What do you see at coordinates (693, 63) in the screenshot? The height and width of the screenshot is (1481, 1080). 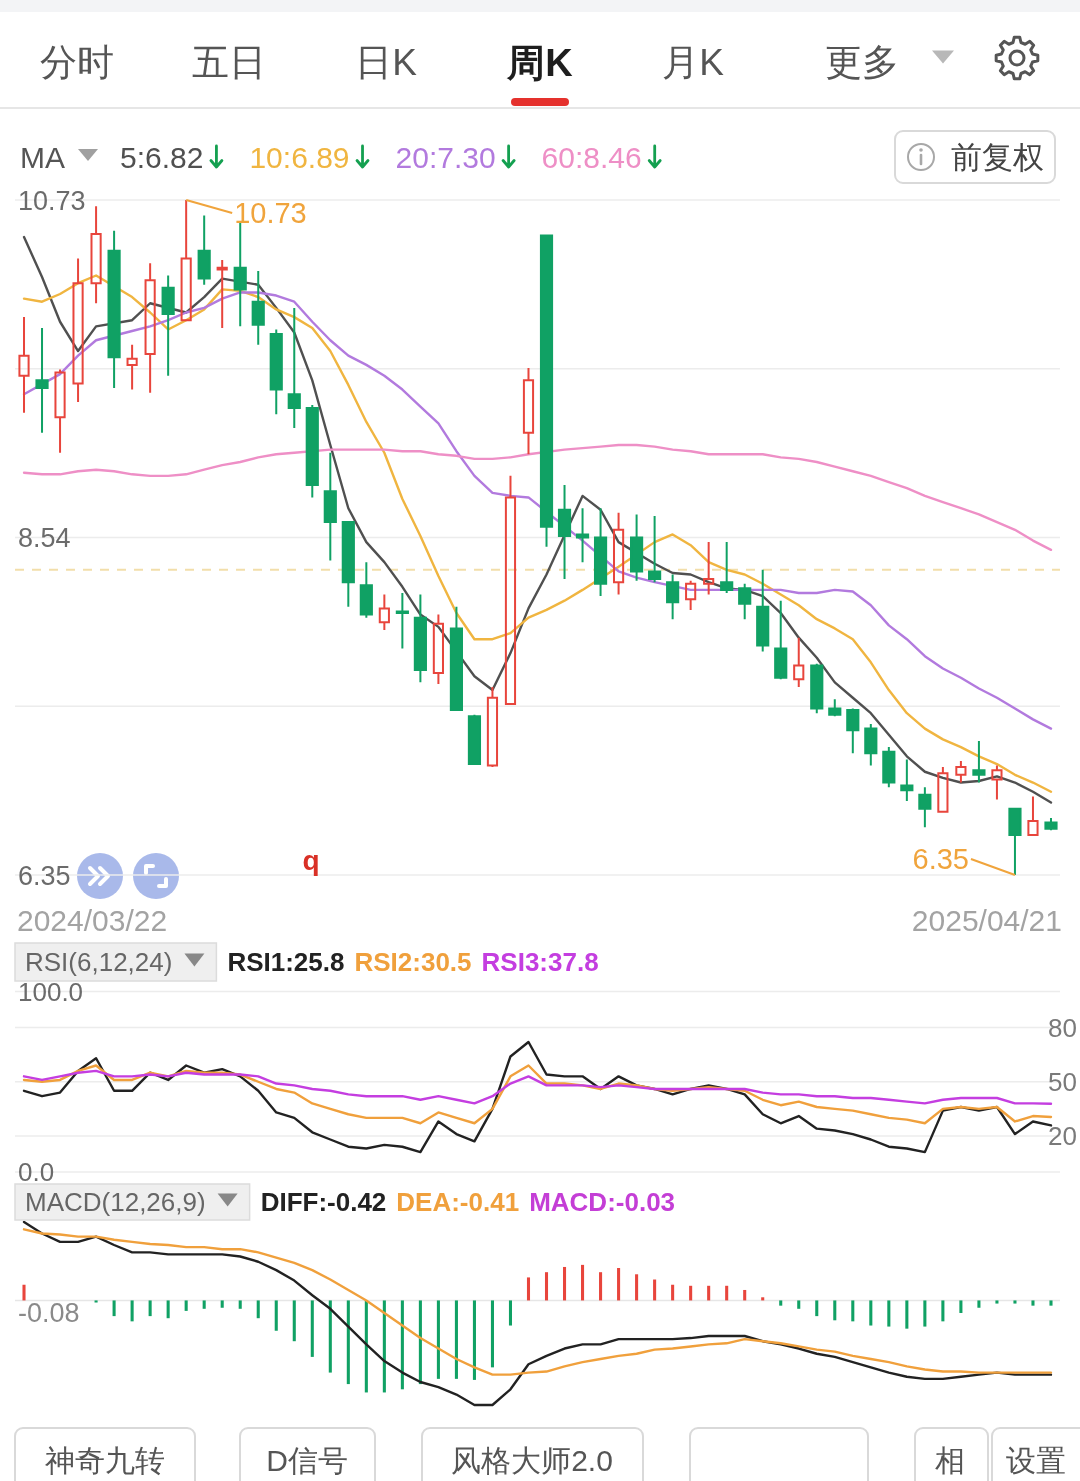 I see `text: 月K` at bounding box center [693, 63].